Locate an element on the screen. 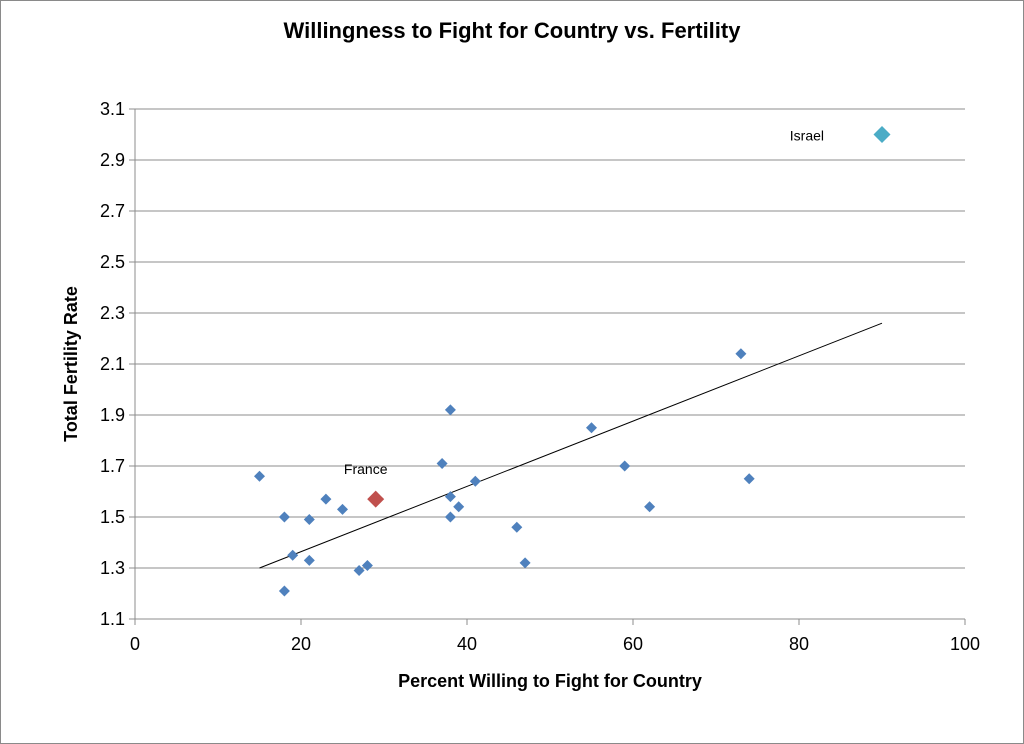 The height and width of the screenshot is (744, 1024). x-tick-label: 20 is located at coordinates (301, 644).